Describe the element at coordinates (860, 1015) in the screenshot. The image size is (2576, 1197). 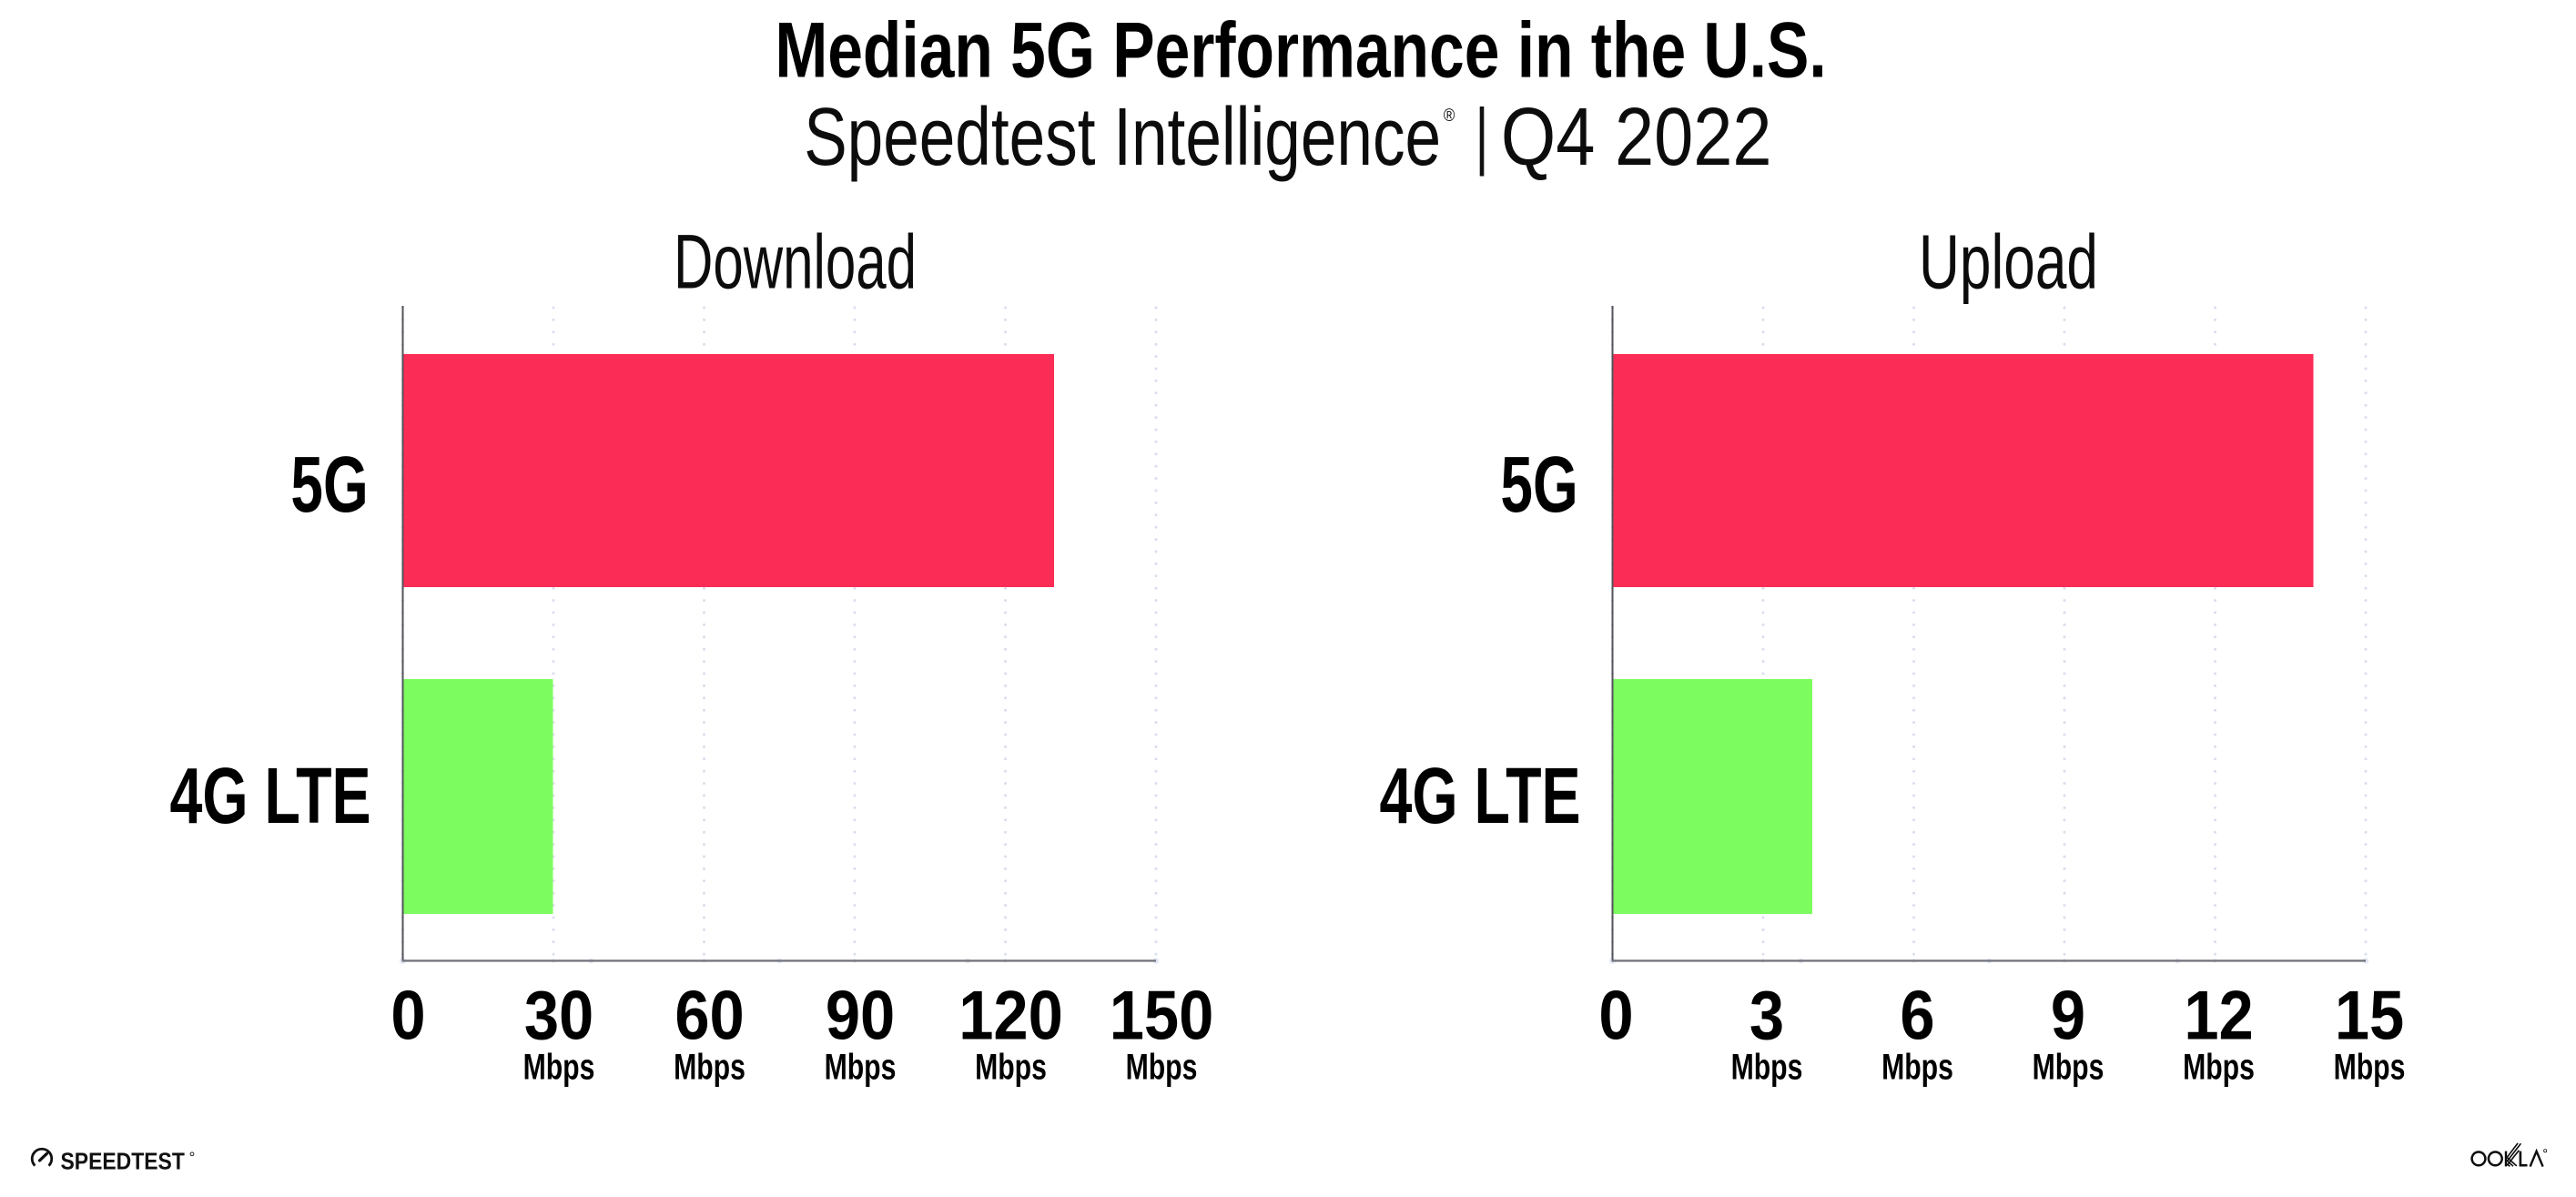
I see `svg-text: 90` at that location.